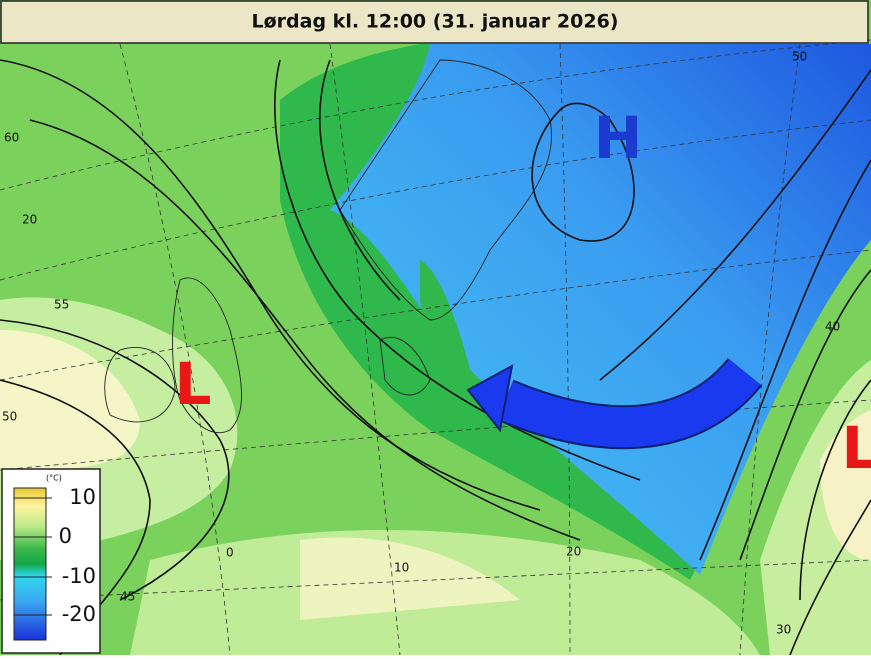 Image resolution: width=871 pixels, height=659 pixels. What do you see at coordinates (614, 403) in the screenshot?
I see `flow-arrow` at bounding box center [614, 403].